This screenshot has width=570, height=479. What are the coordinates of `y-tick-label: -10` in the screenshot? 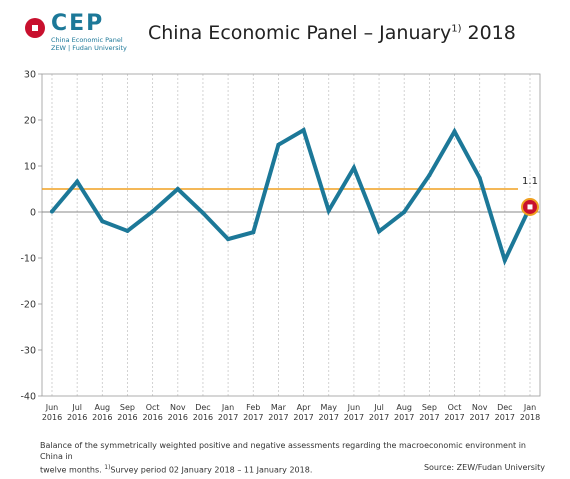 It's located at (28, 259).